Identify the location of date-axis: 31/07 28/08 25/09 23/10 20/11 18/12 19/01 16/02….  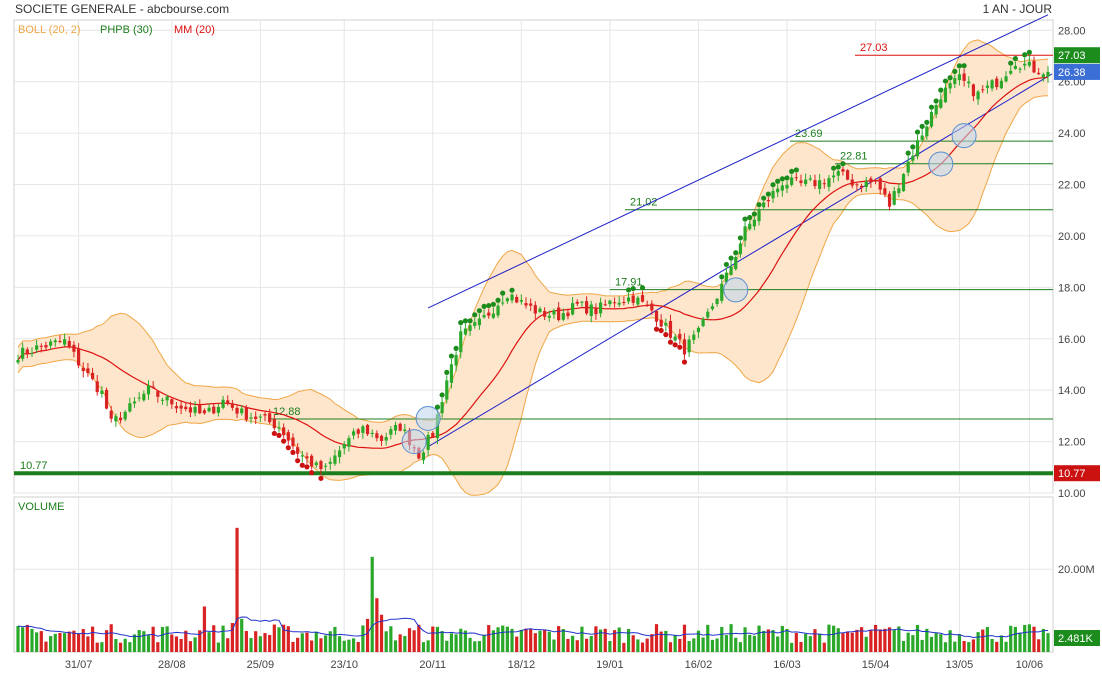
(554, 665).